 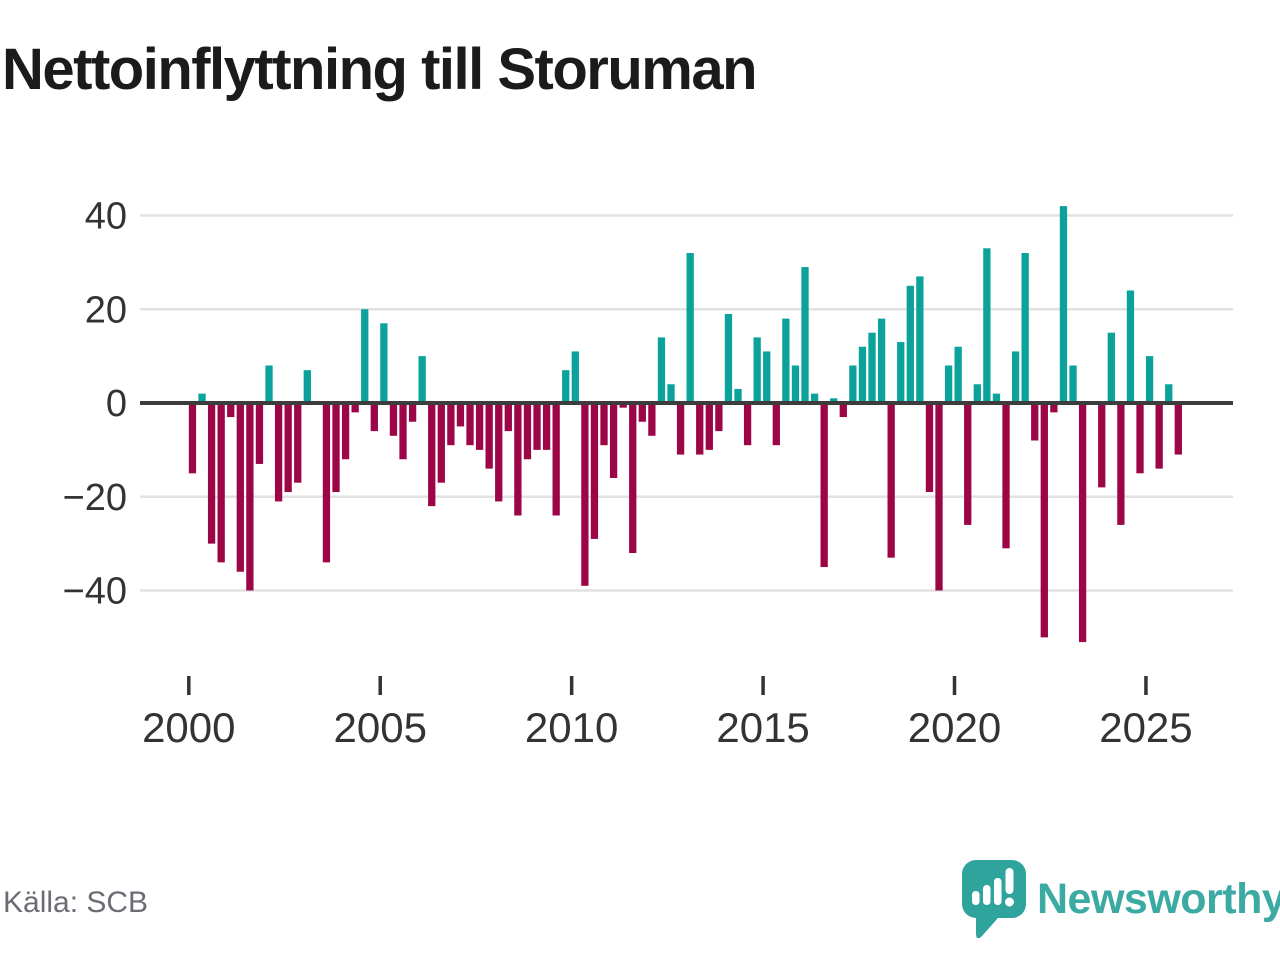 What do you see at coordinates (326, 483) in the screenshot?
I see `bar-2003-q3` at bounding box center [326, 483].